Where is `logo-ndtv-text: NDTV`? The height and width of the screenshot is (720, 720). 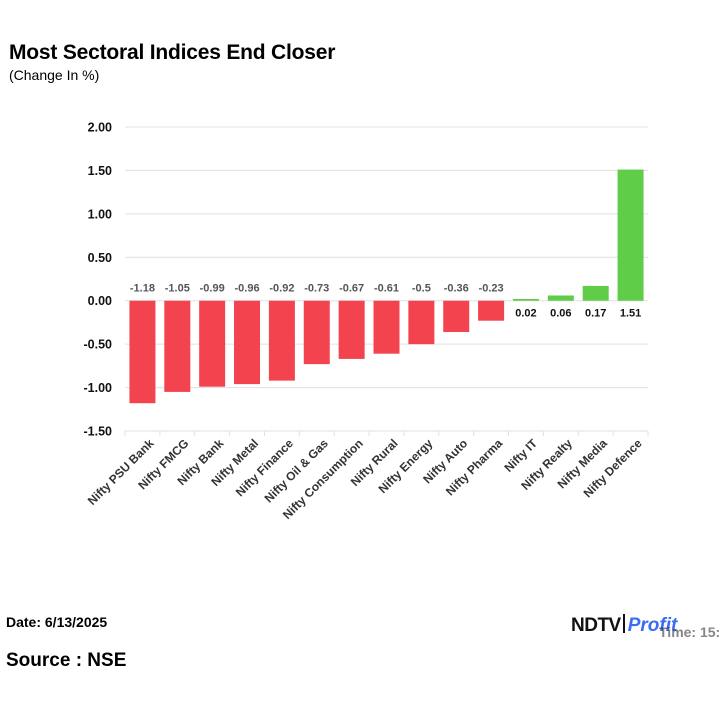
logo-ndtv-text: NDTV is located at coordinates (596, 625).